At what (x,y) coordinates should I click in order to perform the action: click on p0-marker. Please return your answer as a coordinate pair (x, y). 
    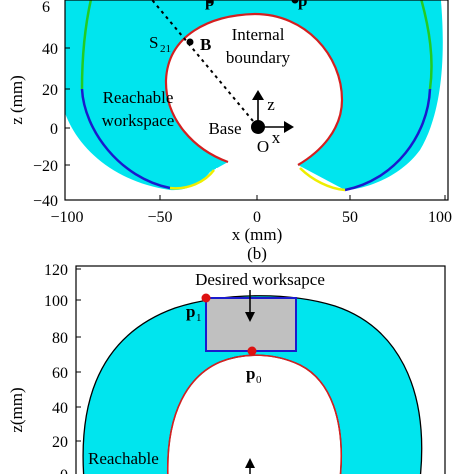
    Looking at the image, I should click on (252, 351).